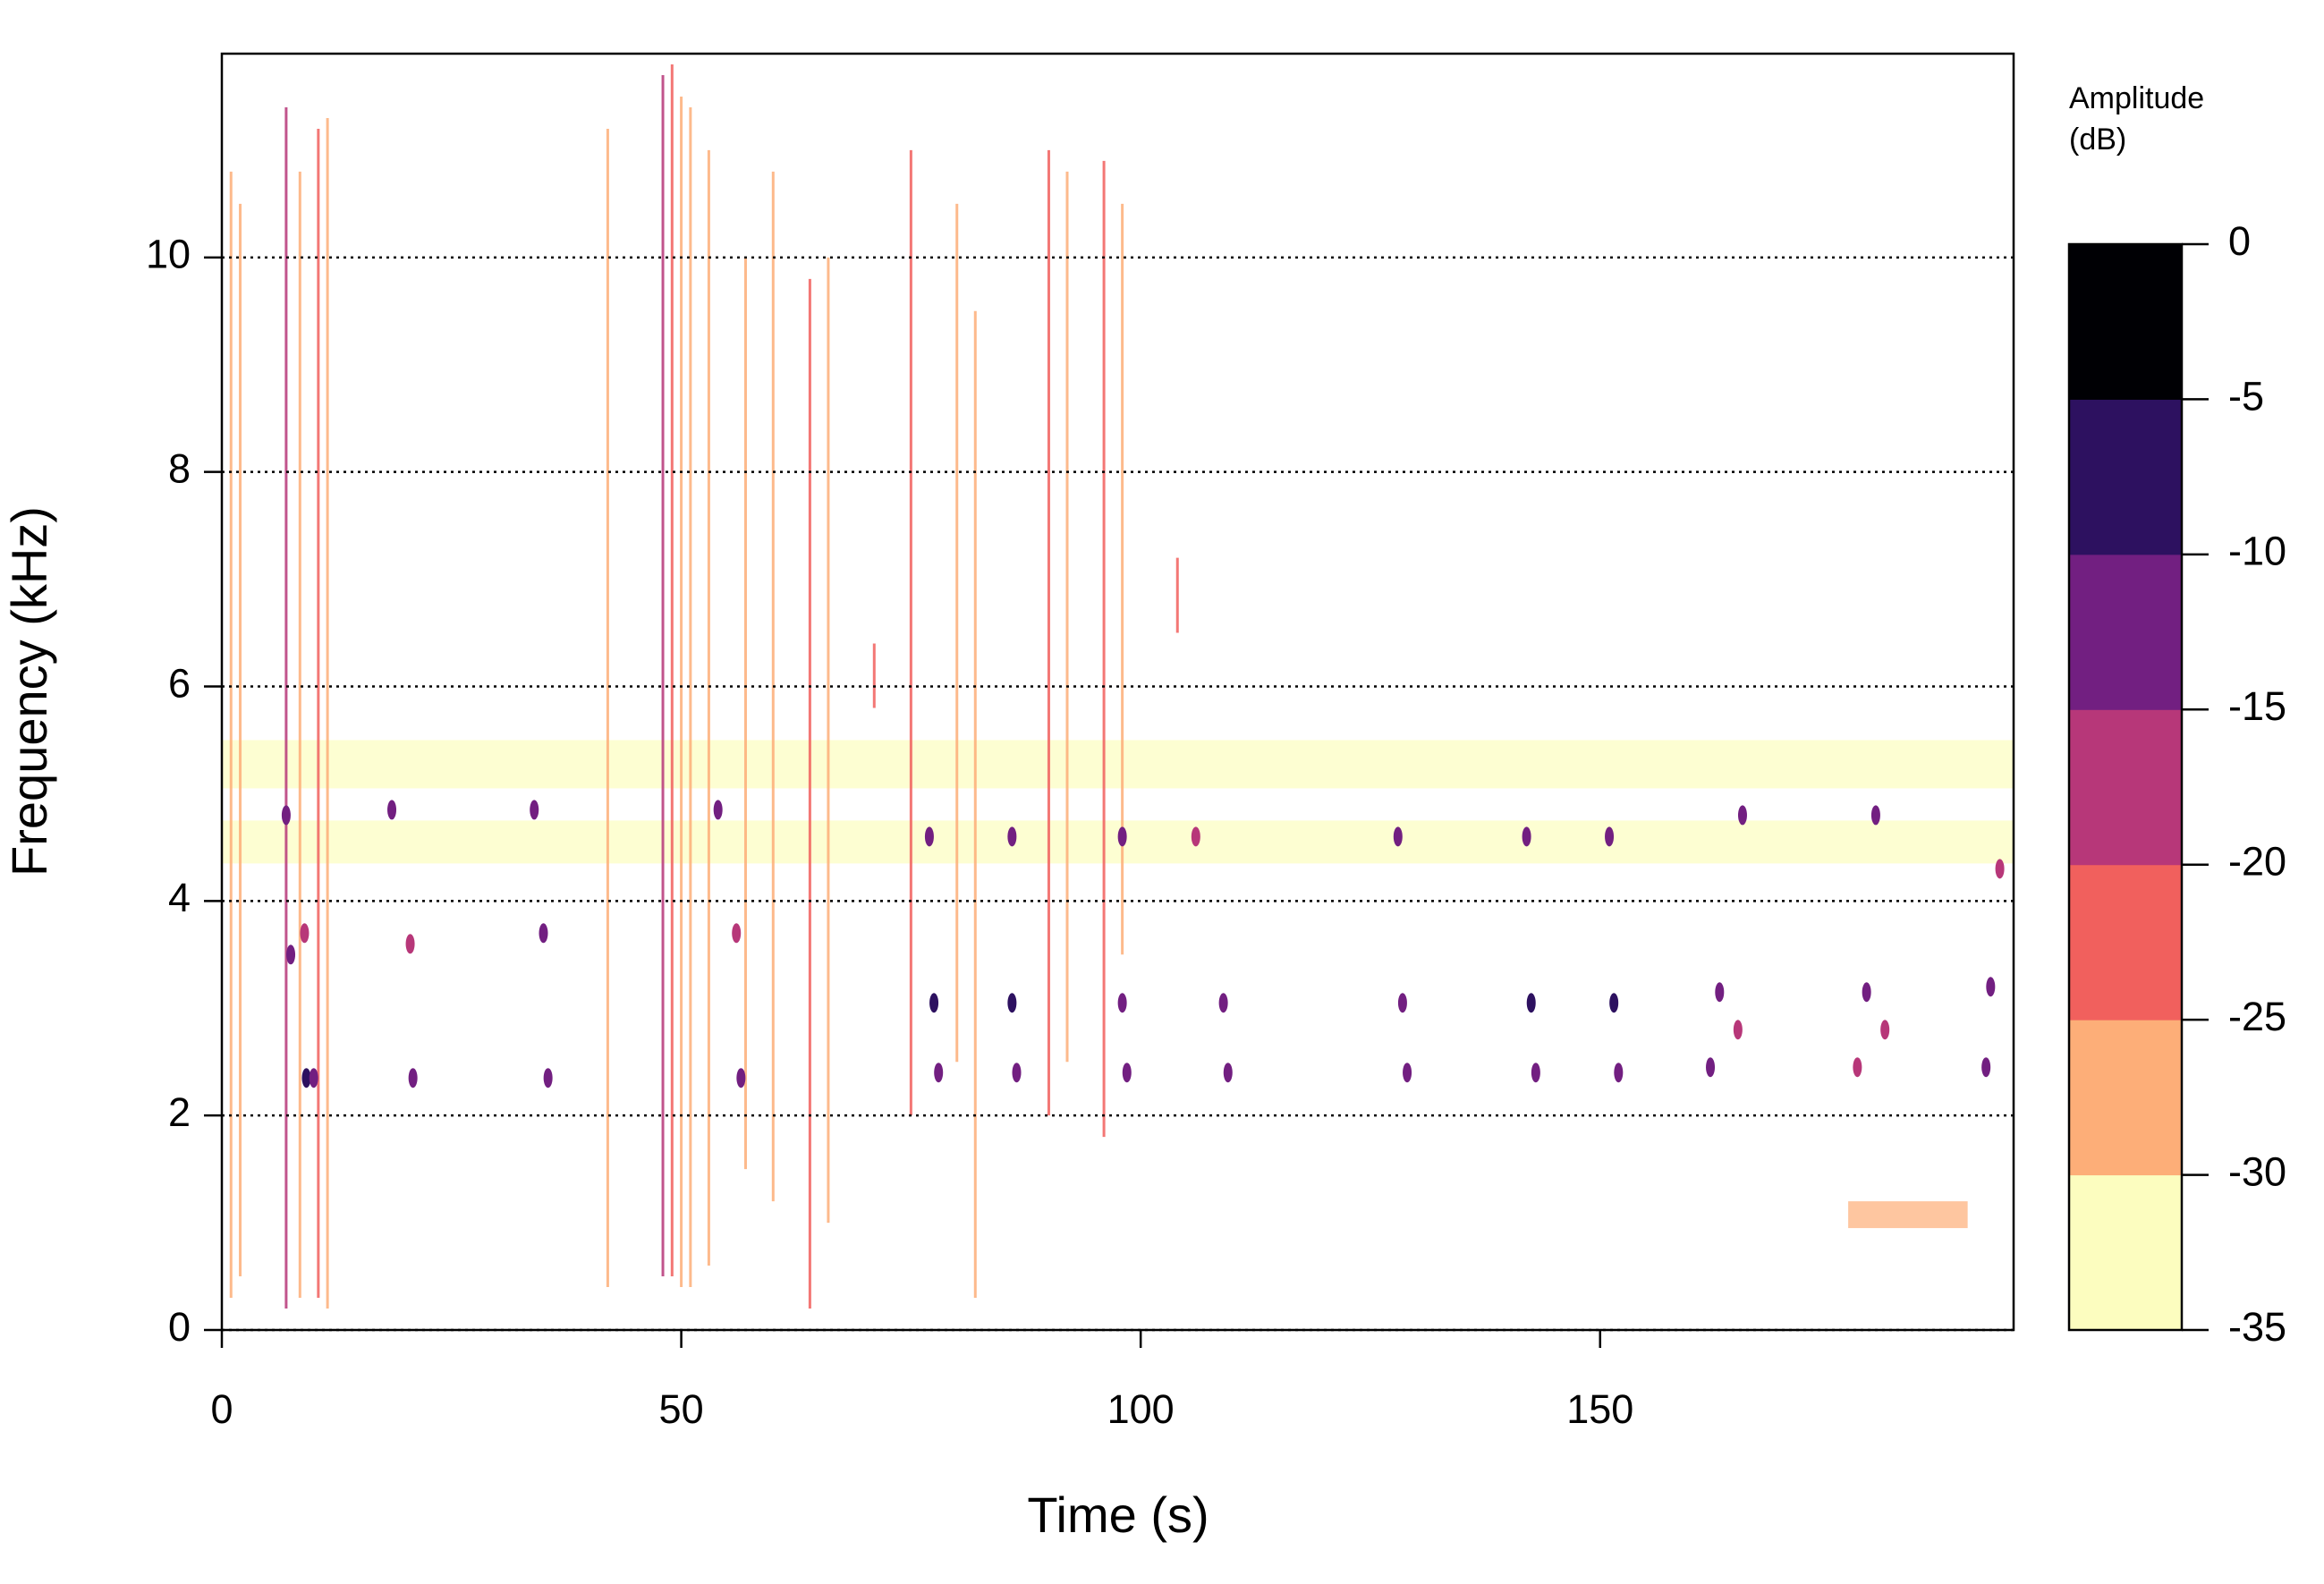 The width and height of the screenshot is (2324, 1584). What do you see at coordinates (2257, 1327) in the screenshot?
I see `colorbar-tick-label: -35` at bounding box center [2257, 1327].